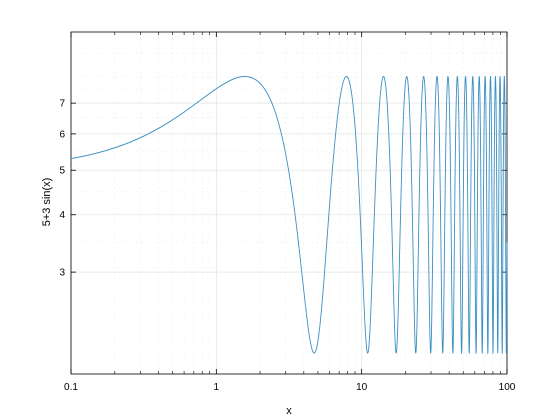  Describe the element at coordinates (507, 387) in the screenshot. I see `x-tick-label: 100` at that location.